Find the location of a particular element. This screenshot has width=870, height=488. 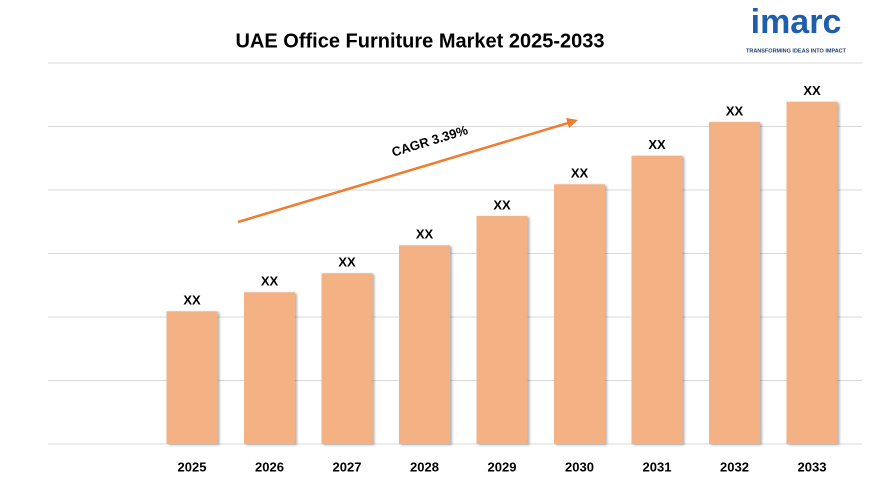

cagr-arrow is located at coordinates (404, 172).